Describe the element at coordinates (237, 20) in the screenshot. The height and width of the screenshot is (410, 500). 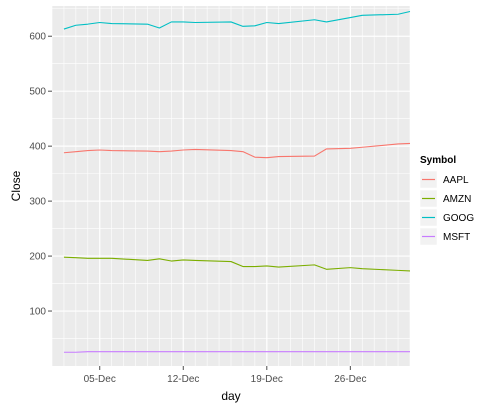
I see `series-line-goog` at that location.